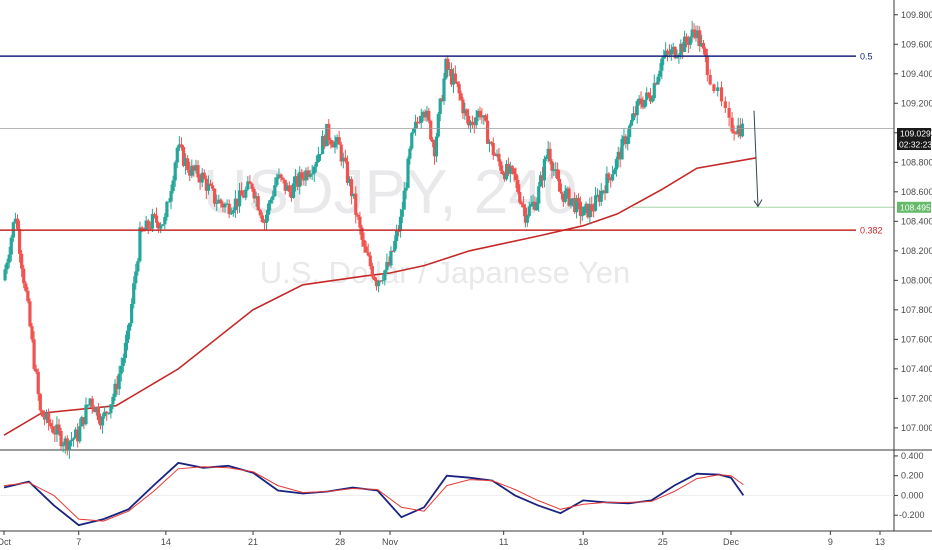 The height and width of the screenshot is (550, 932). Describe the element at coordinates (916, 15) in the screenshot. I see `y-tick-label: 109.800` at that location.